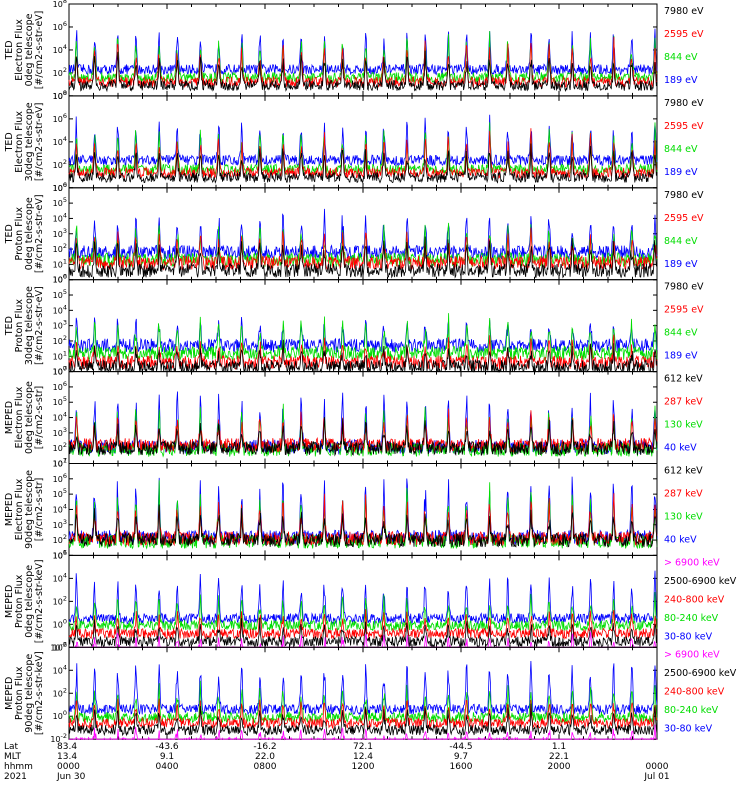  I want to click on legend-entry: 30-80 keV, so click(688, 636).